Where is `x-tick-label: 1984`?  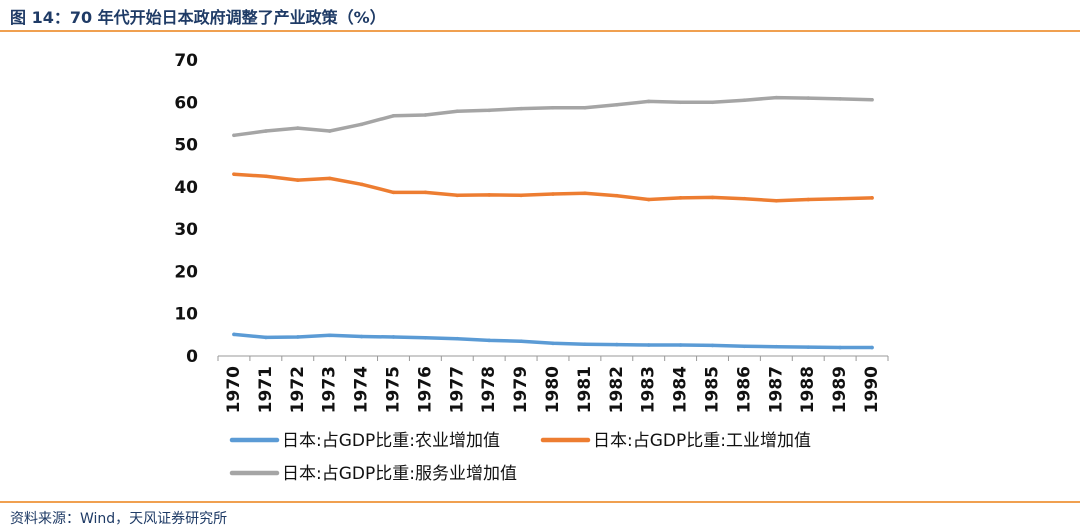 x-tick-label: 1984 is located at coordinates (681, 389).